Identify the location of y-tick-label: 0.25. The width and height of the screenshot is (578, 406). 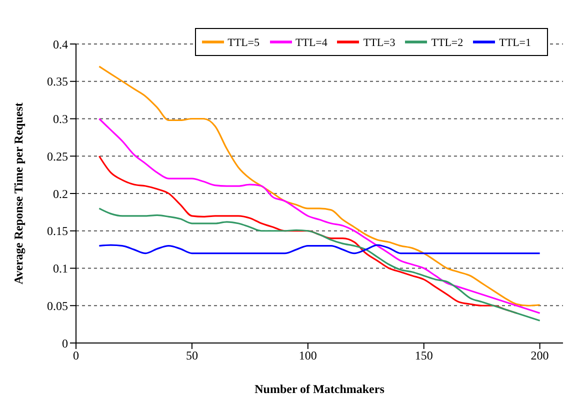
(57, 156).